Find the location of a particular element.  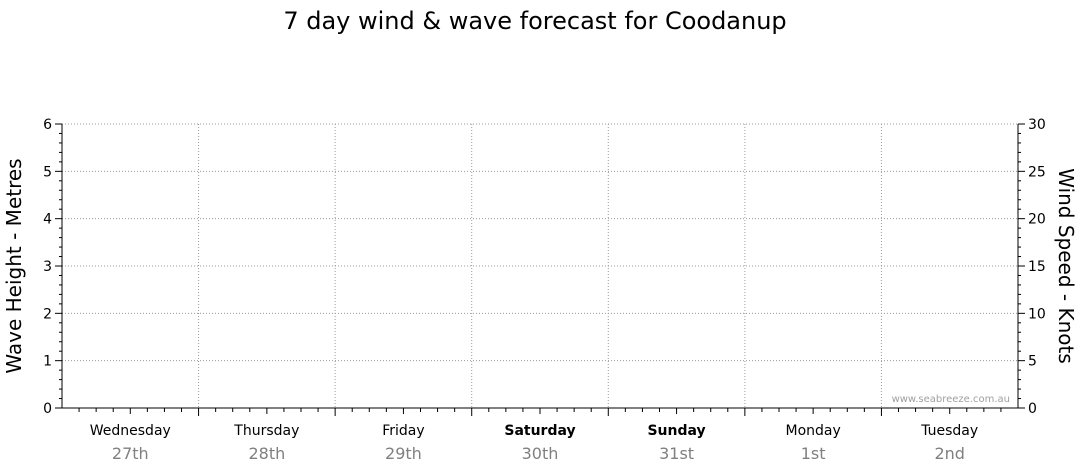

right-tick-label: 0 is located at coordinates (1032, 409).